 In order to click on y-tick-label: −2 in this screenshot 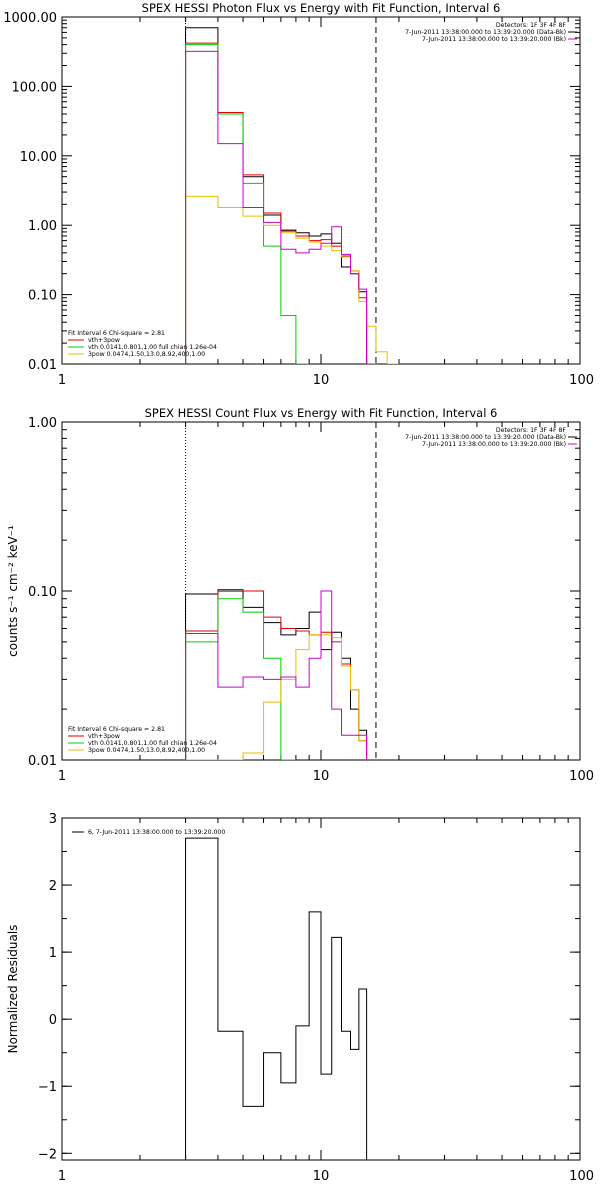, I will do `click(47, 1154)`.